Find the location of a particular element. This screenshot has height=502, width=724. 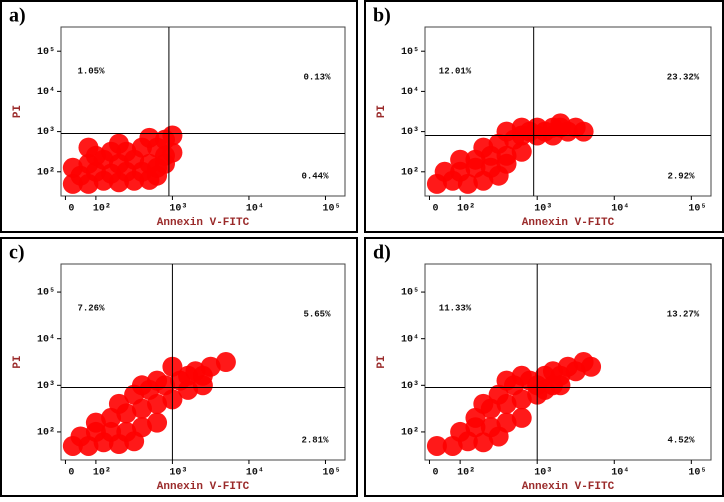

quadrant-percent: 0.44% is located at coordinates (315, 176).